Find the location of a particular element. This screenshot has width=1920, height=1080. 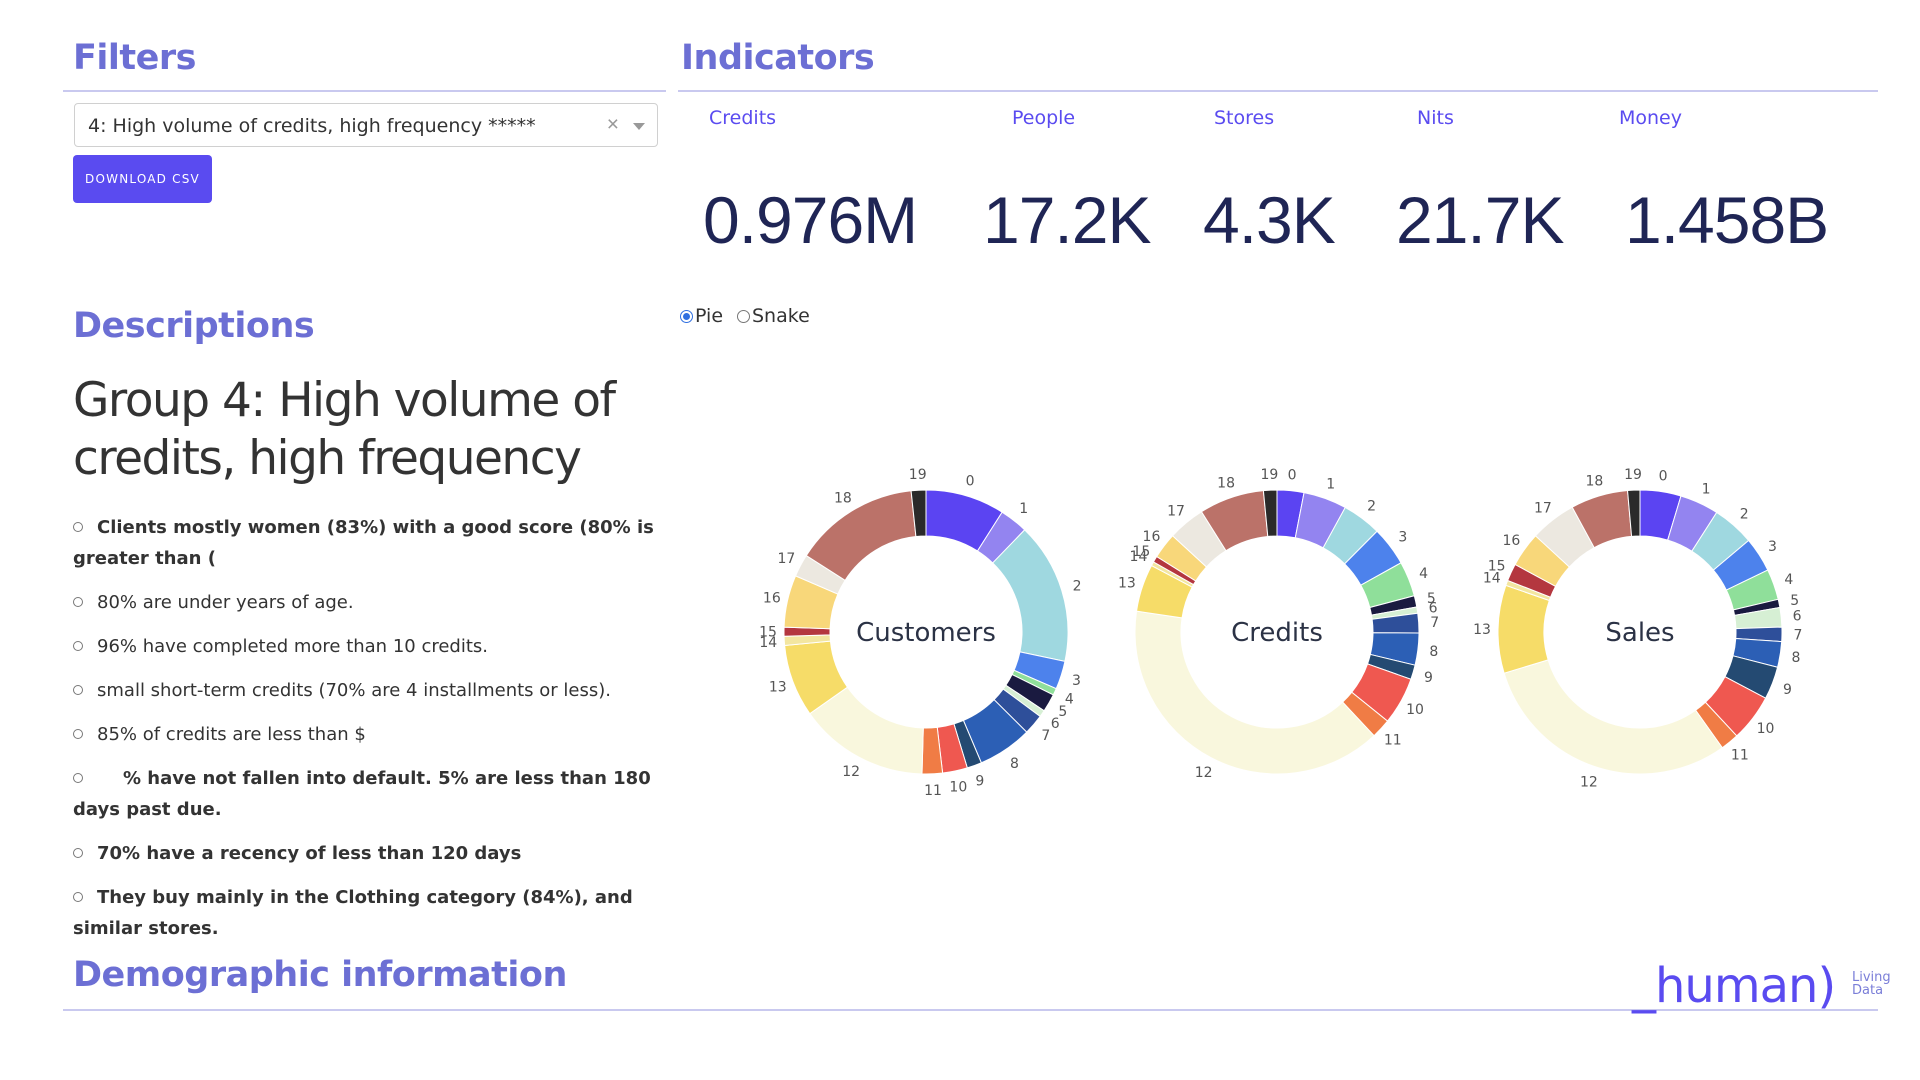

customers-slice-label-7: 7 is located at coordinates (1045, 736).